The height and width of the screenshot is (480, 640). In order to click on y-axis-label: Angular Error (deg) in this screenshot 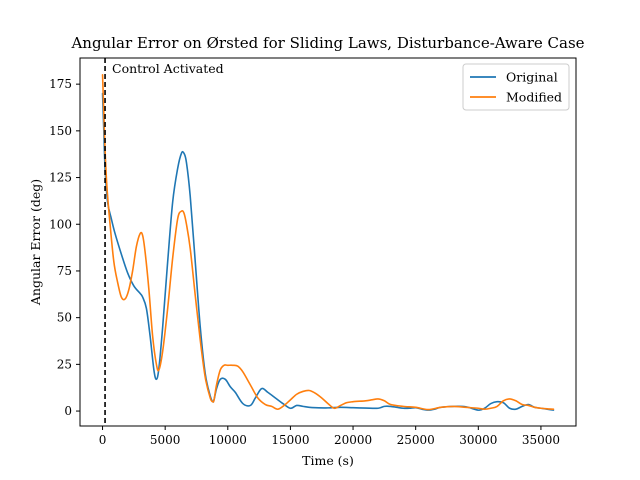, I will do `click(35, 242)`.